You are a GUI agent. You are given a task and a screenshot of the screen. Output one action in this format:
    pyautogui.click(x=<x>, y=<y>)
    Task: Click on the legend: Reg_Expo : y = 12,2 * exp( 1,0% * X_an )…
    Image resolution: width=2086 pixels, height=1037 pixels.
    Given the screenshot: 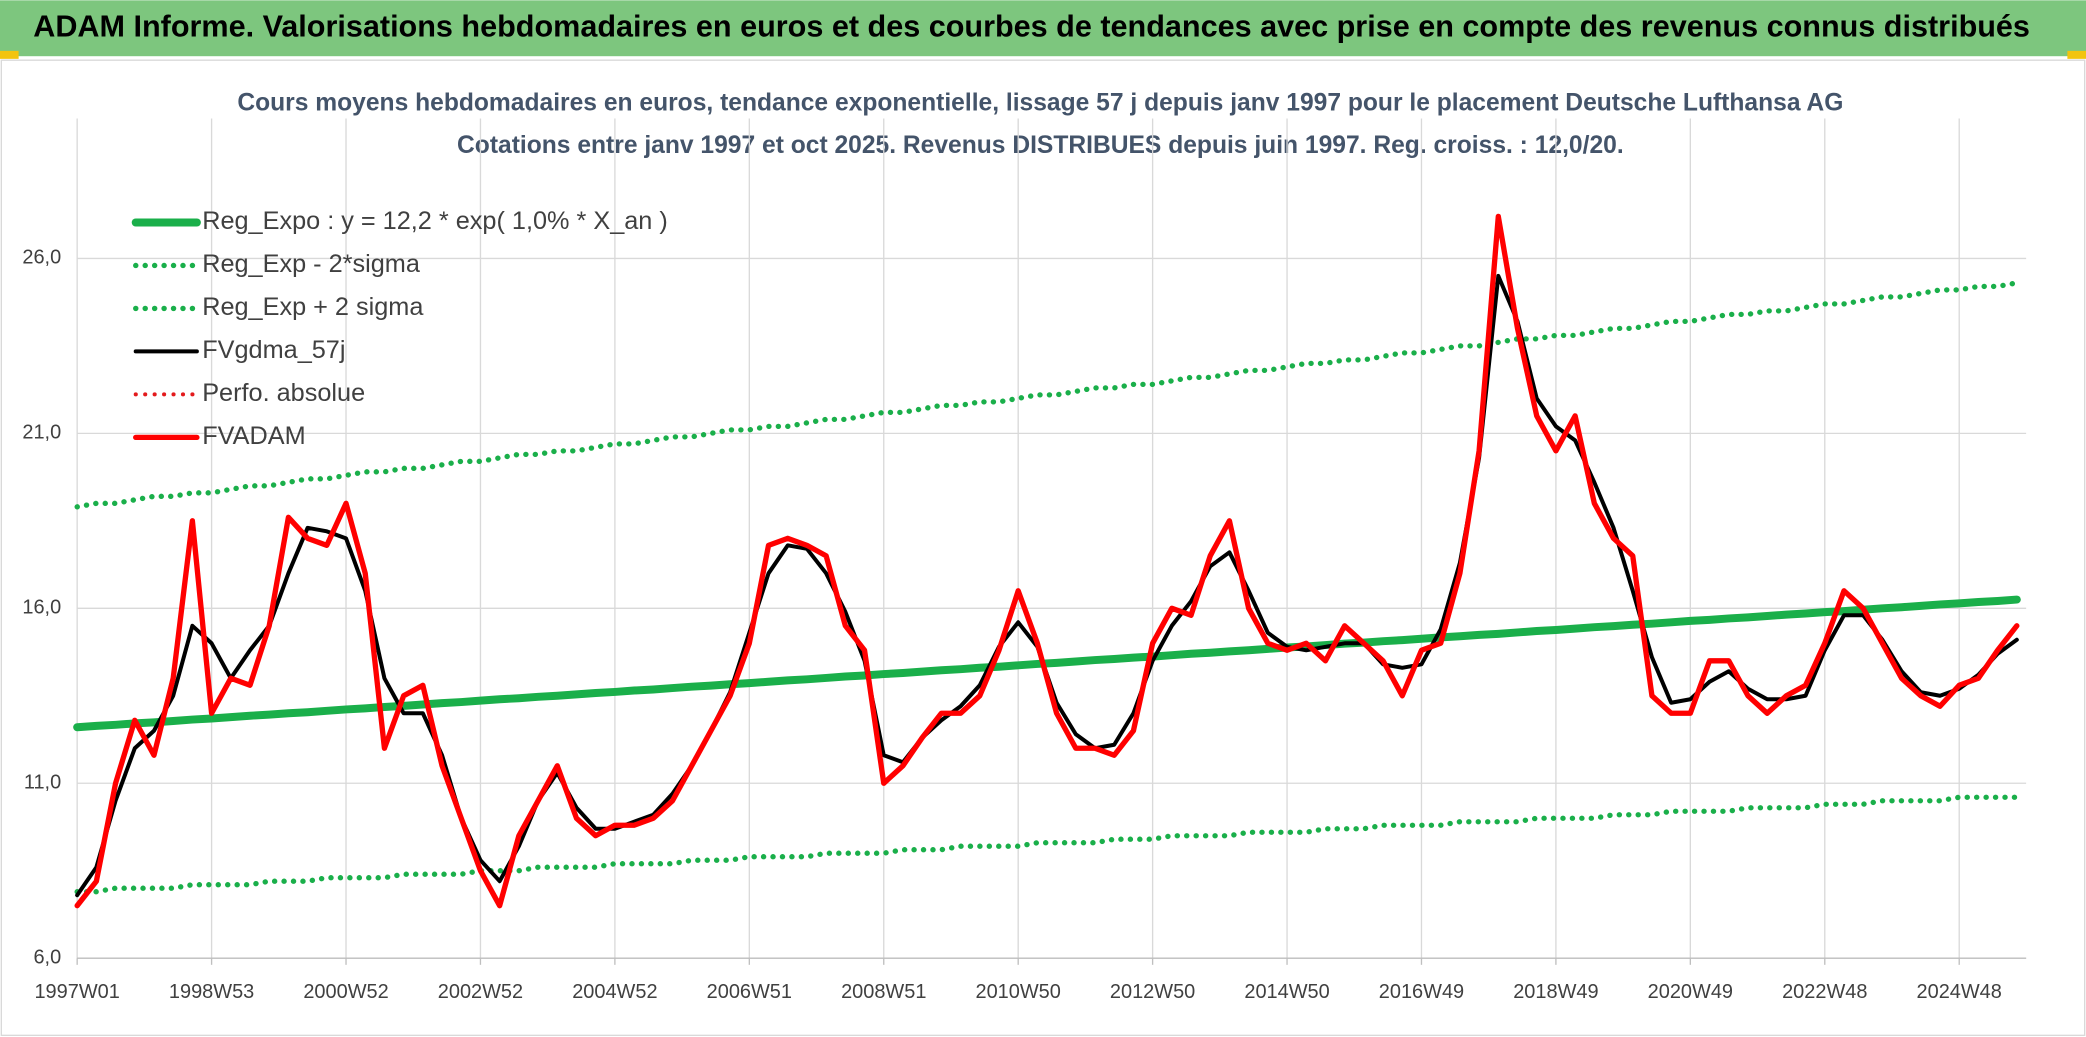 What is the action you would take?
    pyautogui.click(x=399, y=328)
    